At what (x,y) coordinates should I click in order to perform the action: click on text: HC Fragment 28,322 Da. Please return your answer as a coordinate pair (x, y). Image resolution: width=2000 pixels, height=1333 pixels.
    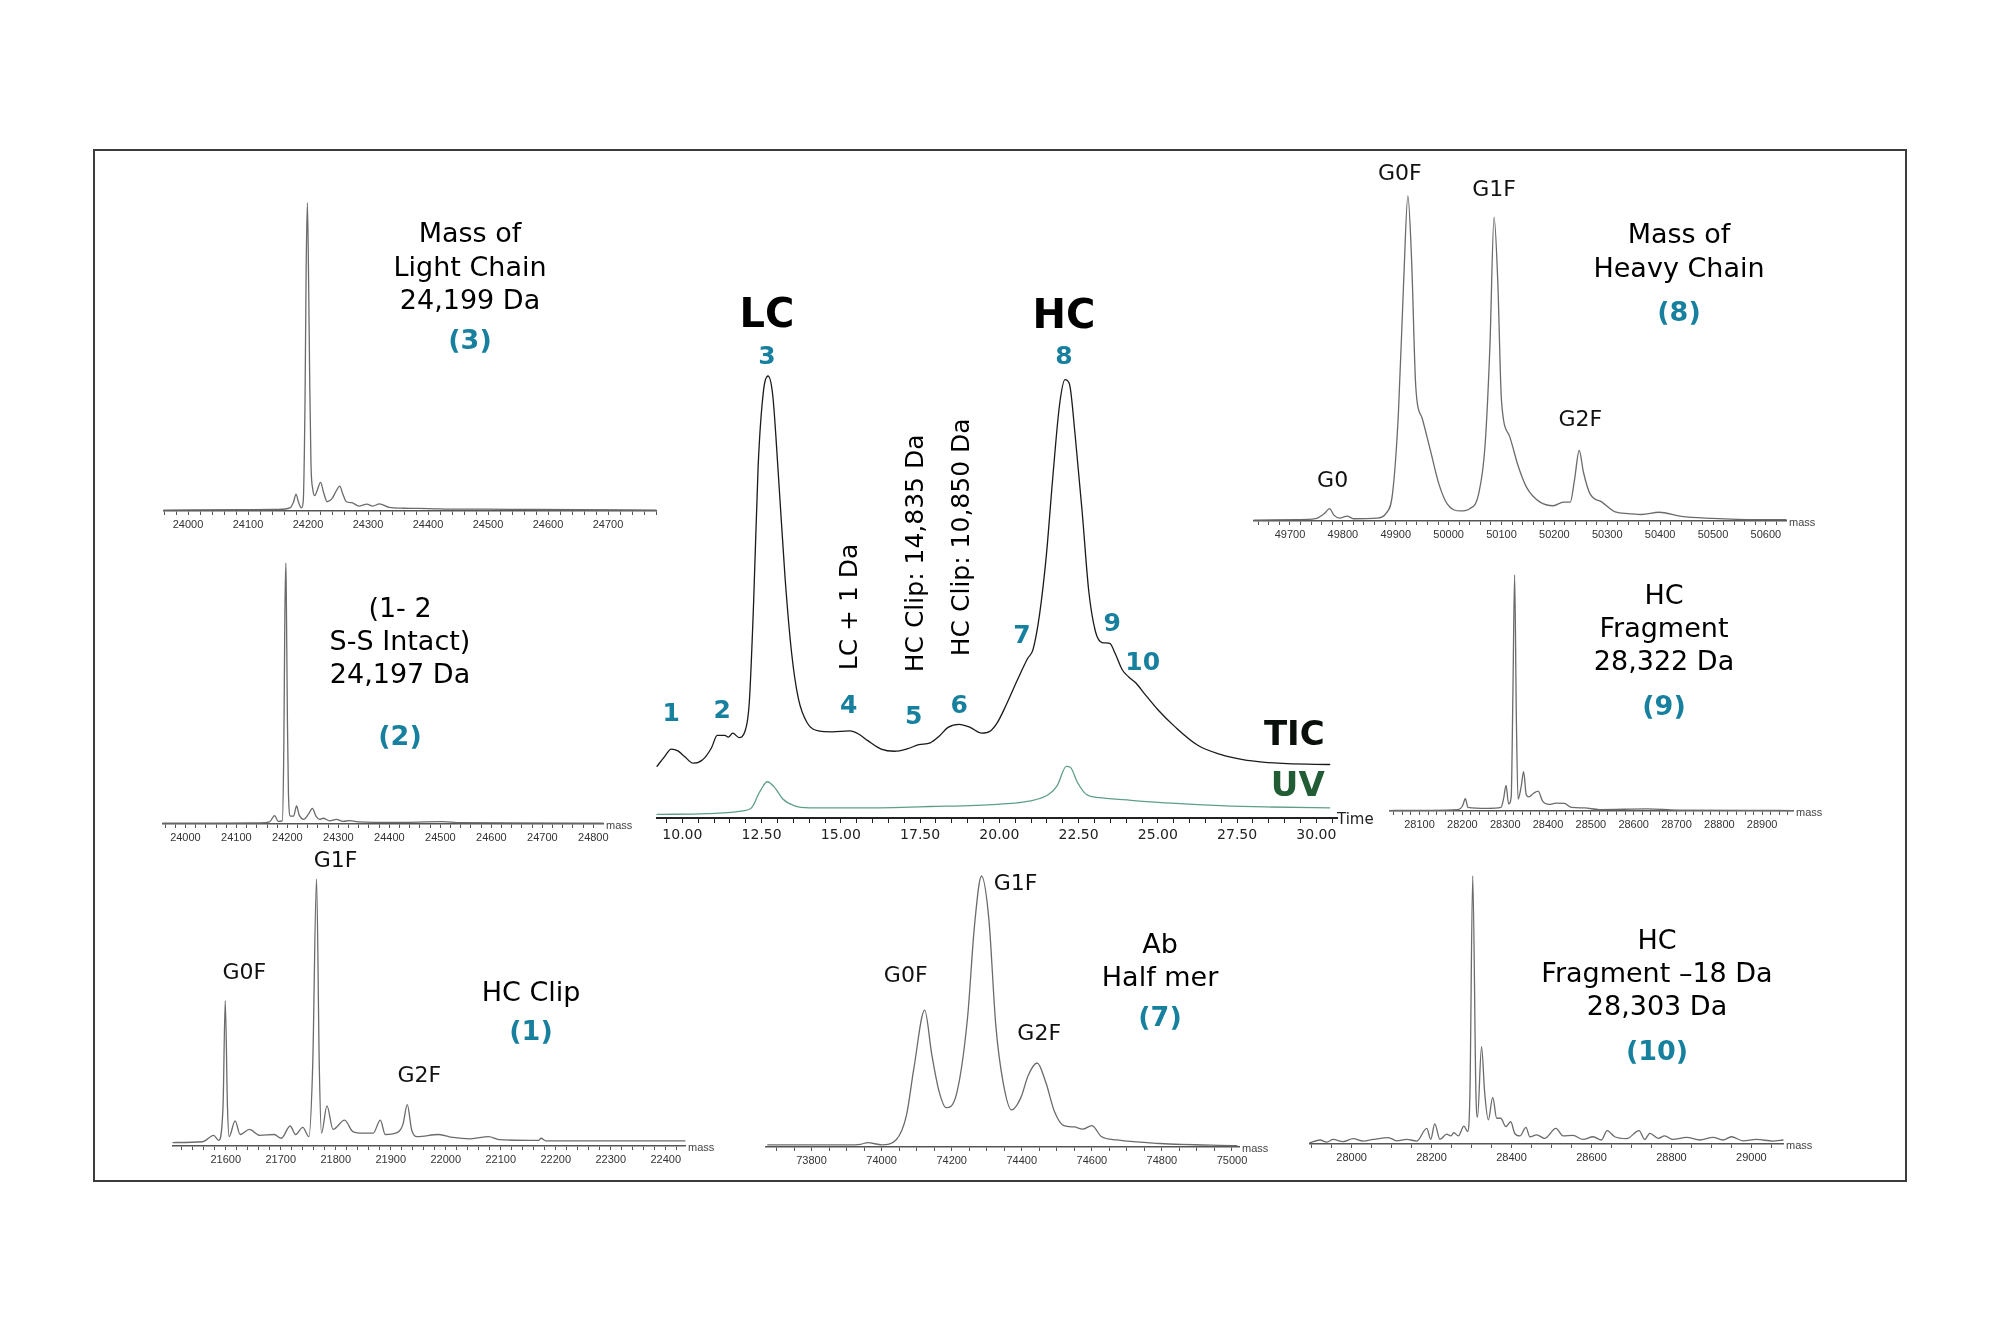
    Looking at the image, I should click on (1664, 628).